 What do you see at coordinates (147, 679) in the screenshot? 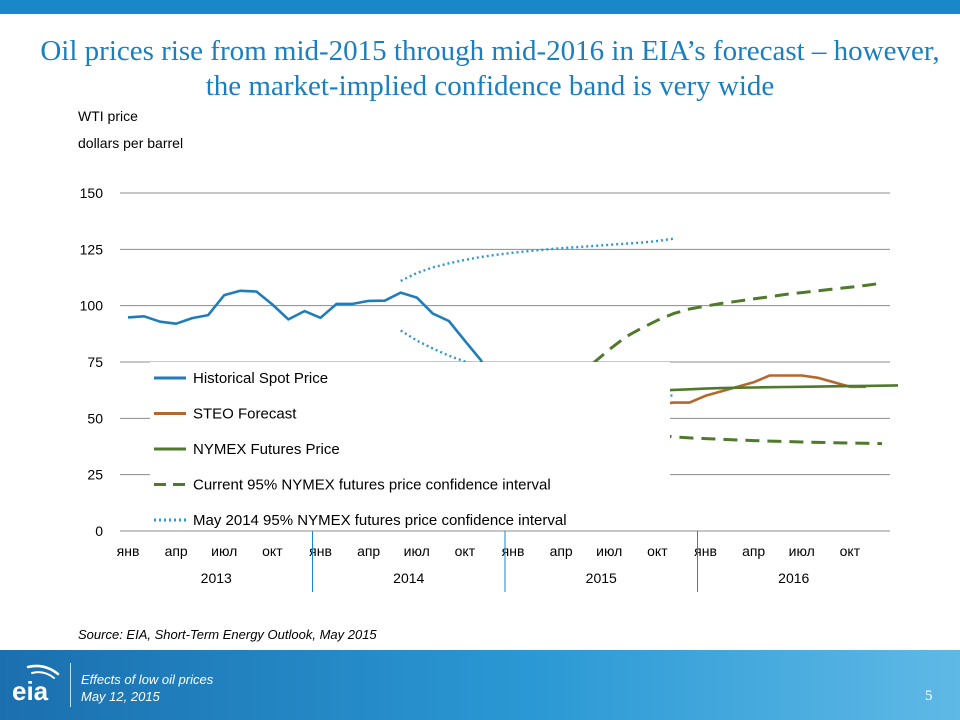
I see `footer-presentation-title: Effects of low oil prices` at bounding box center [147, 679].